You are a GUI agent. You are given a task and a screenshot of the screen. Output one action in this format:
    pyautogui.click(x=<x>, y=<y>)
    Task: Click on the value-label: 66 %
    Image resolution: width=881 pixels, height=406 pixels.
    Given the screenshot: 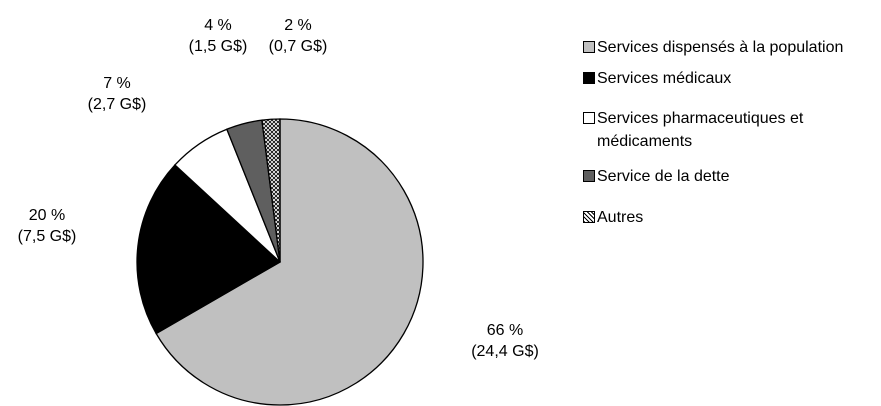 What is the action you would take?
    pyautogui.click(x=505, y=330)
    